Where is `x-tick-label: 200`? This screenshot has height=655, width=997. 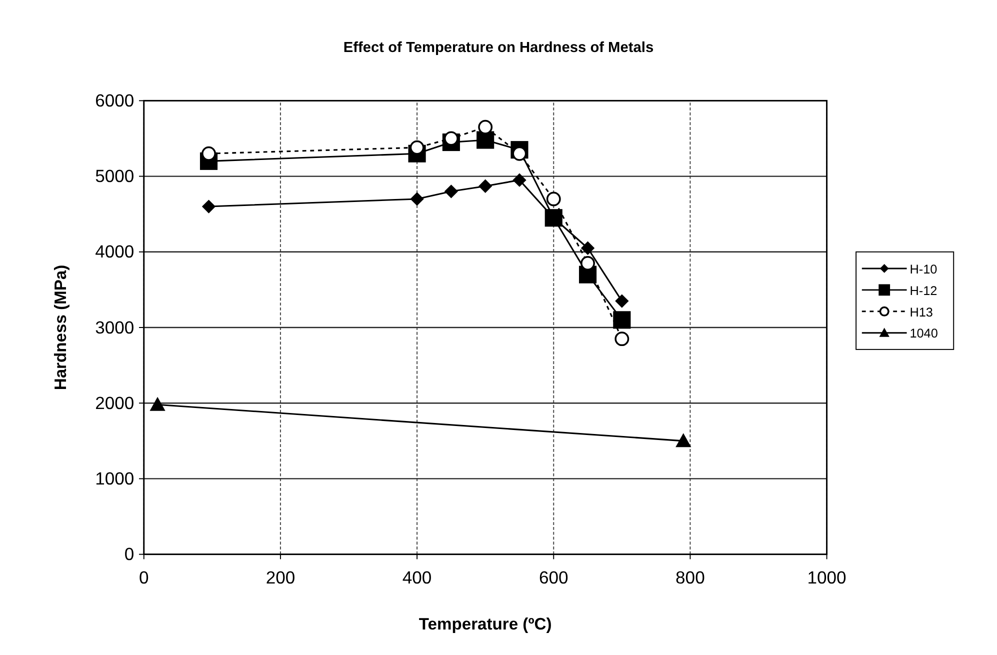
x-tick-label: 200 is located at coordinates (281, 578).